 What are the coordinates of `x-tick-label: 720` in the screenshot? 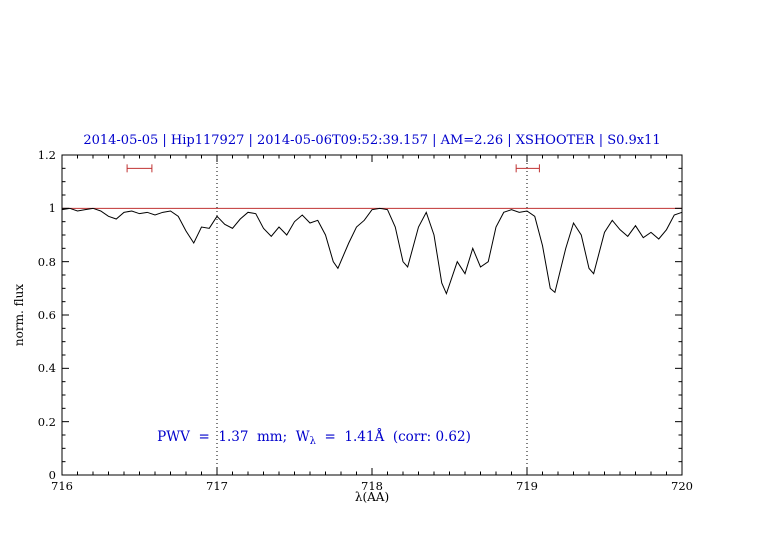 It's located at (682, 486).